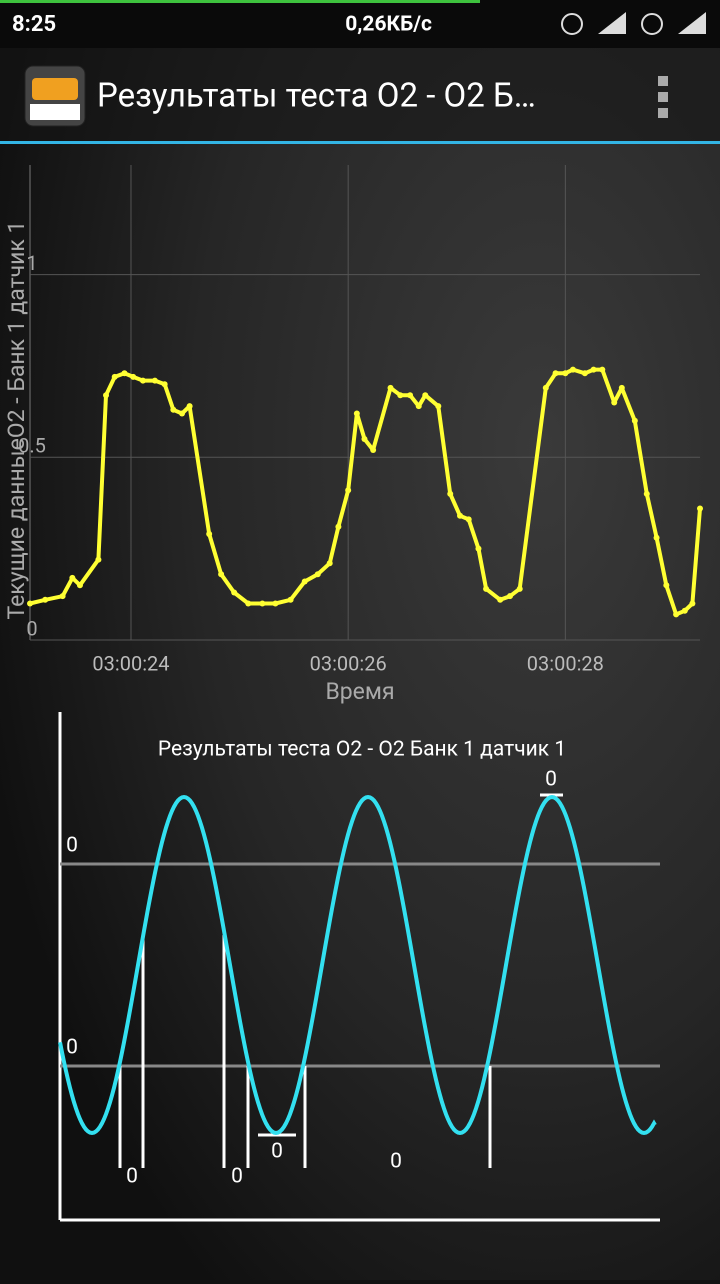 The image size is (720, 1284). Describe the element at coordinates (130, 663) in the screenshot. I see `x-tick-label: 03:00:24` at that location.